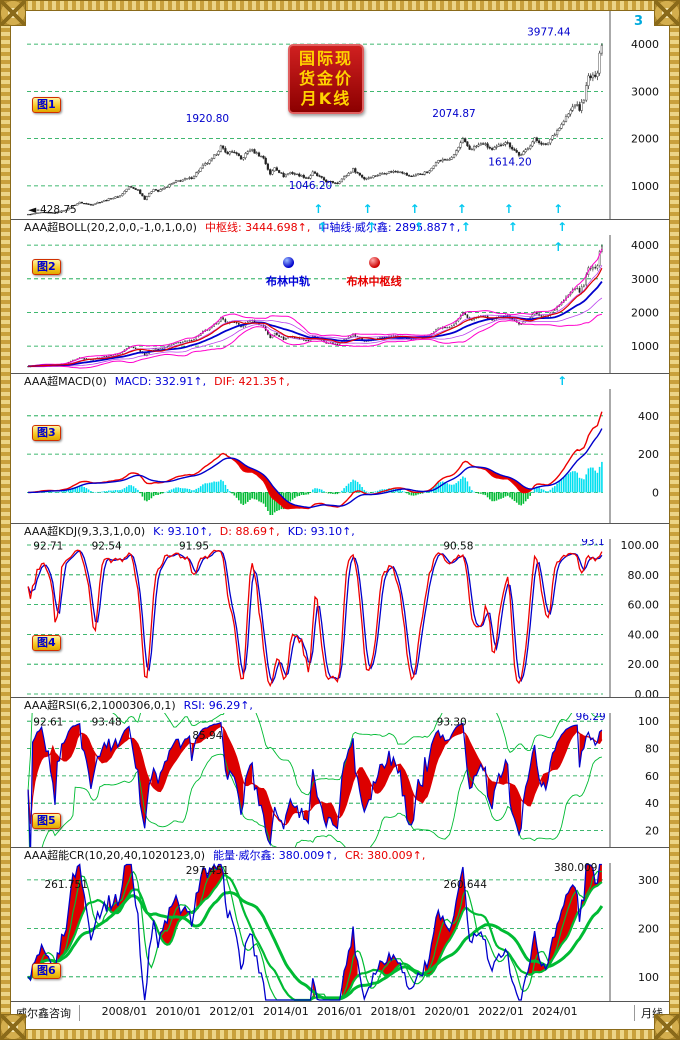  I want to click on panel-rsi: 20 40 60 80 100 92.61 93.48 85.94 93.30 96.29 图5, so click(340, 780).